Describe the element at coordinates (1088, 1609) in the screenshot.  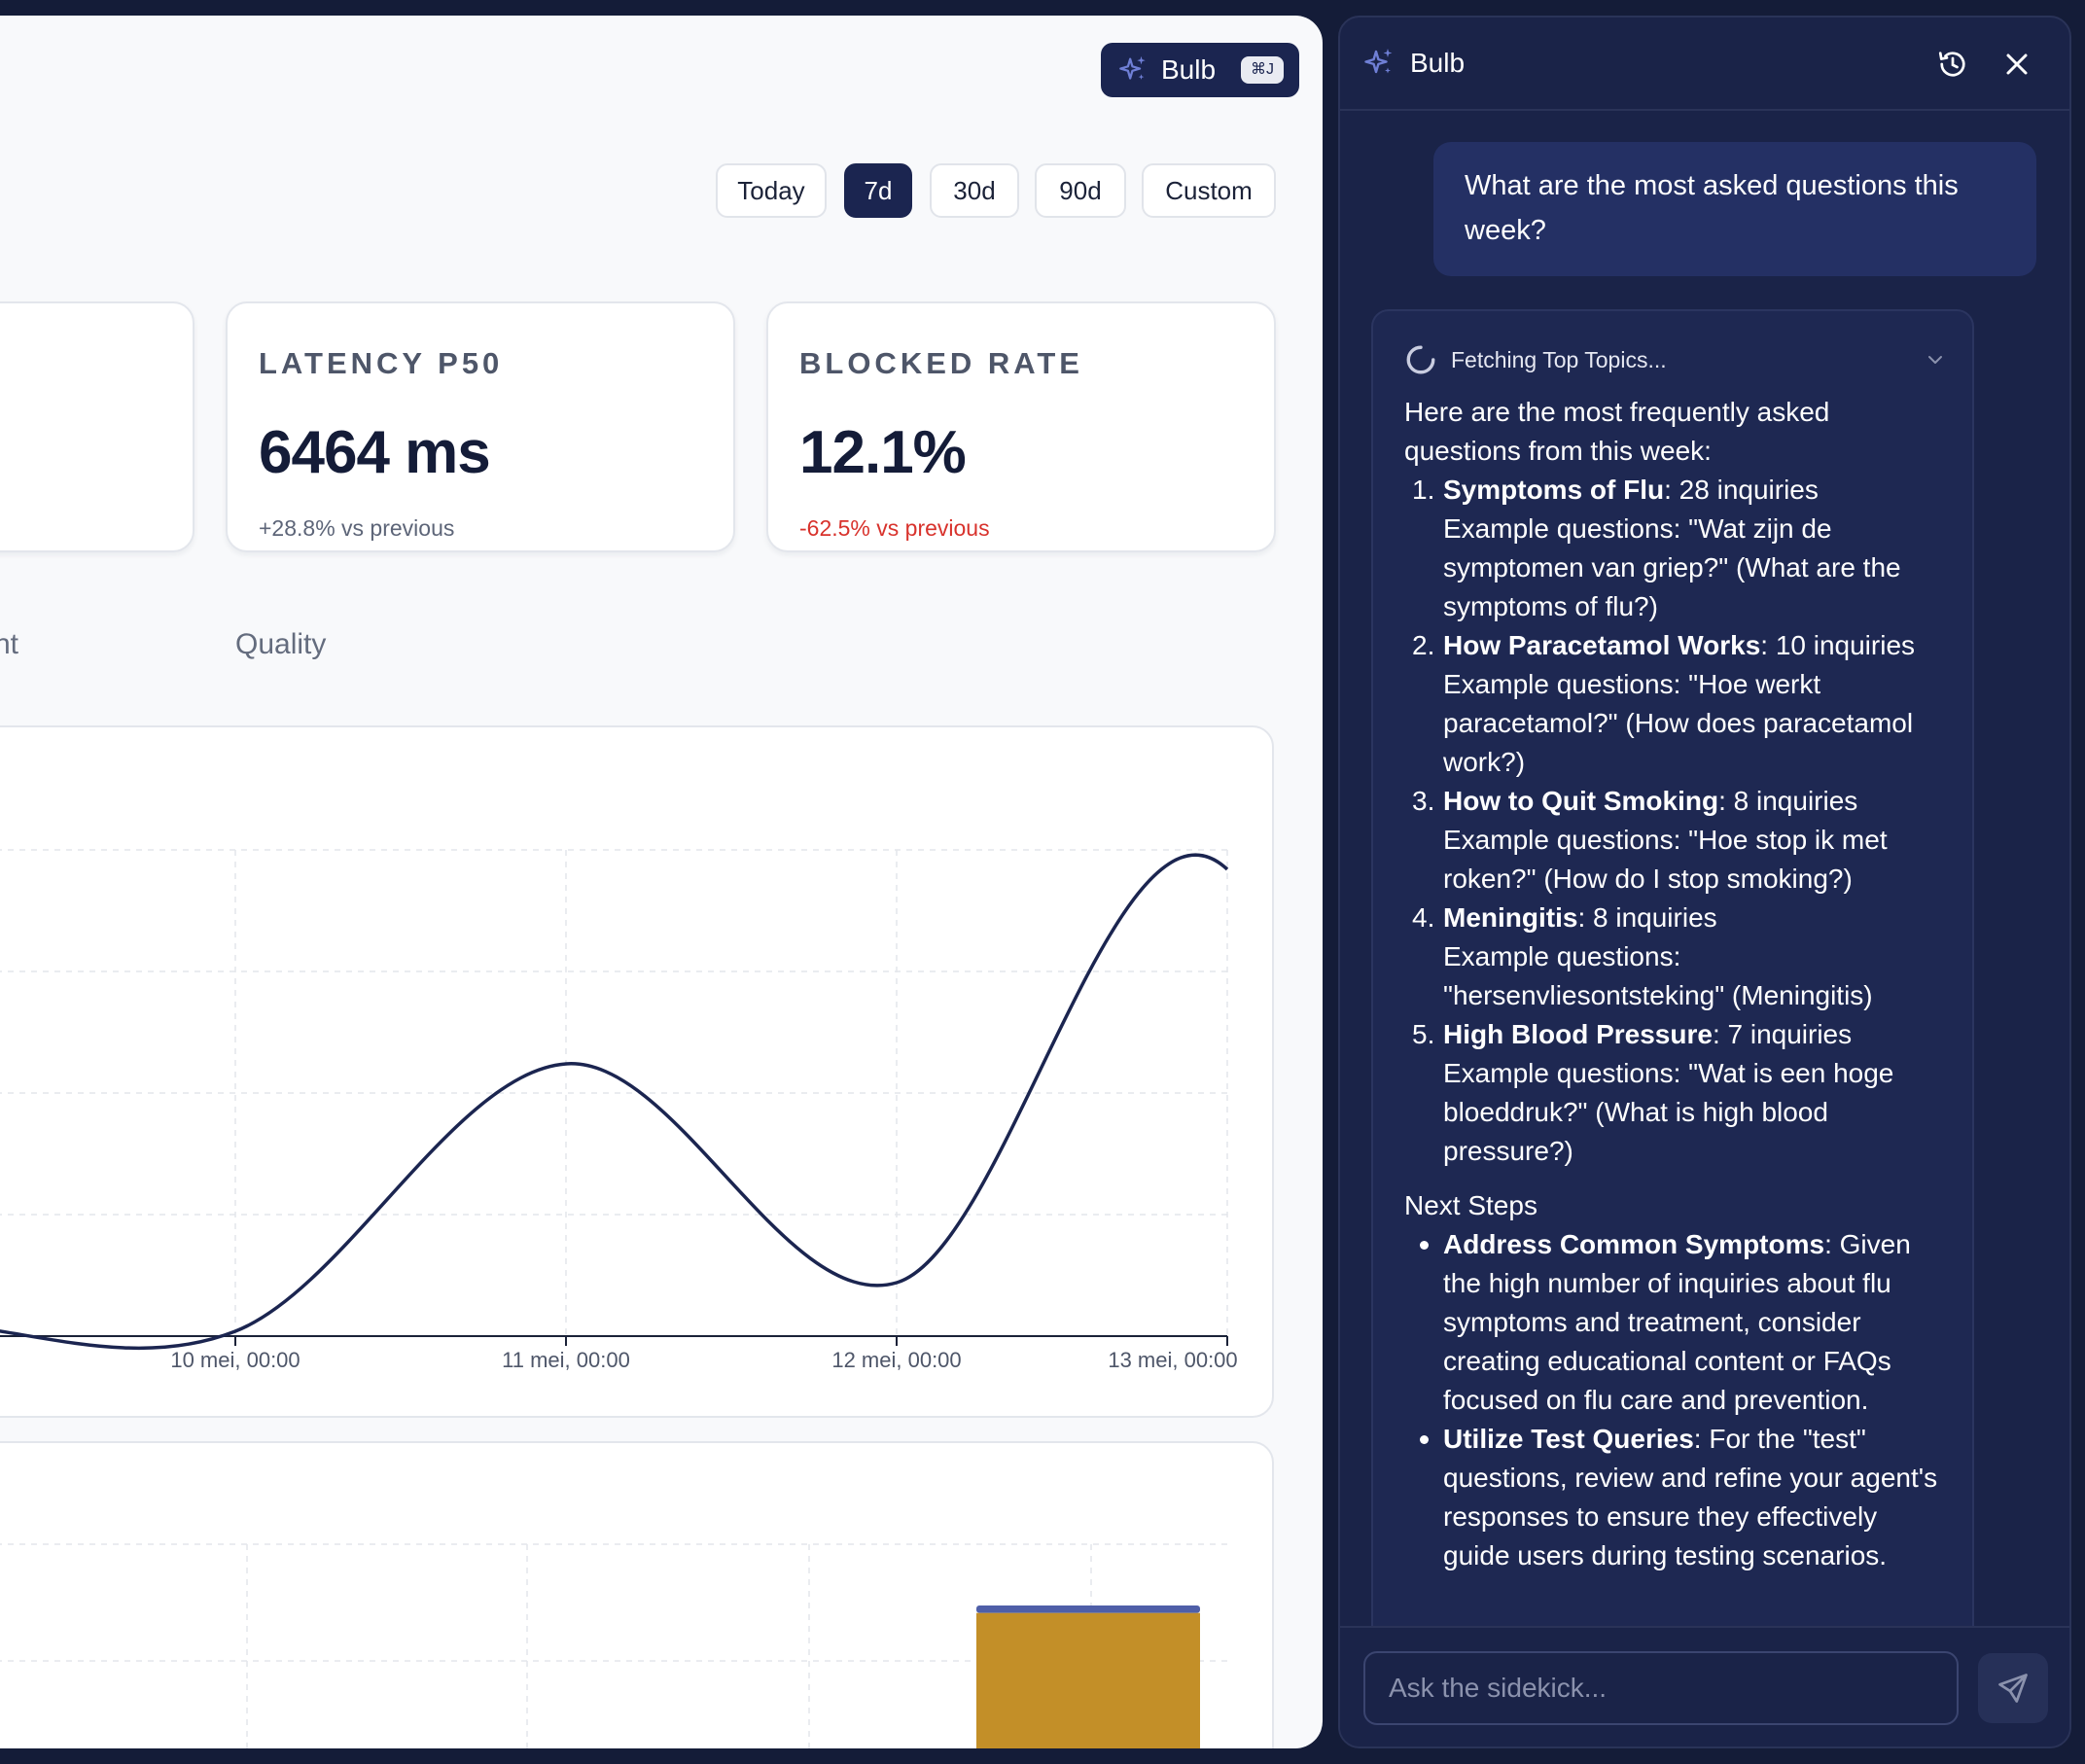
I see `bar-segment-secondary` at that location.